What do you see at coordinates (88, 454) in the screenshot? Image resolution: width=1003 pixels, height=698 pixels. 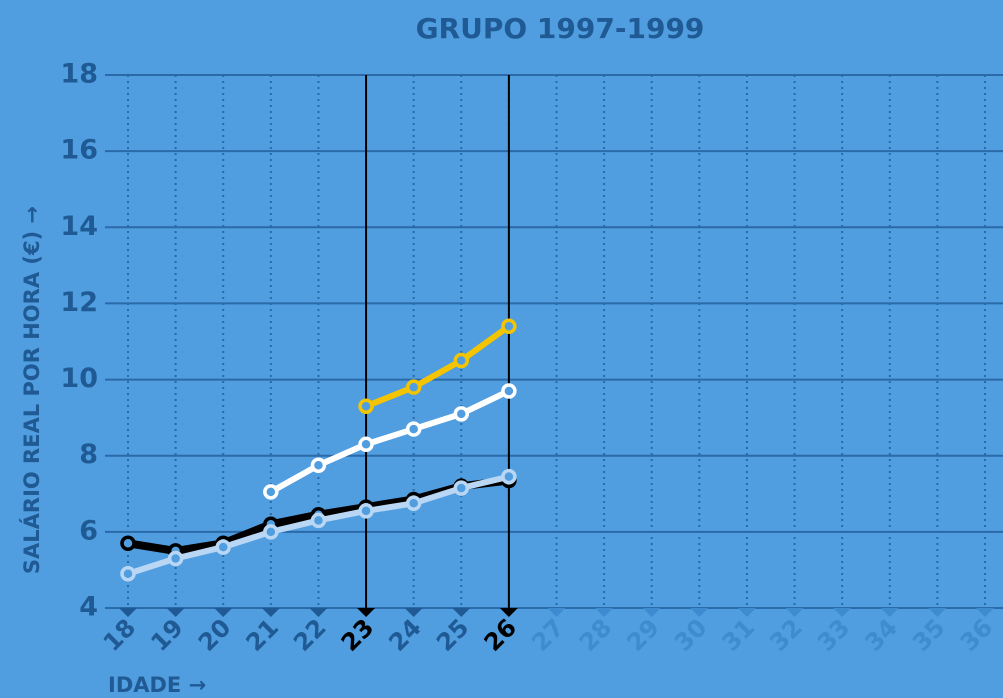 I see `y-tick-label: 8` at bounding box center [88, 454].